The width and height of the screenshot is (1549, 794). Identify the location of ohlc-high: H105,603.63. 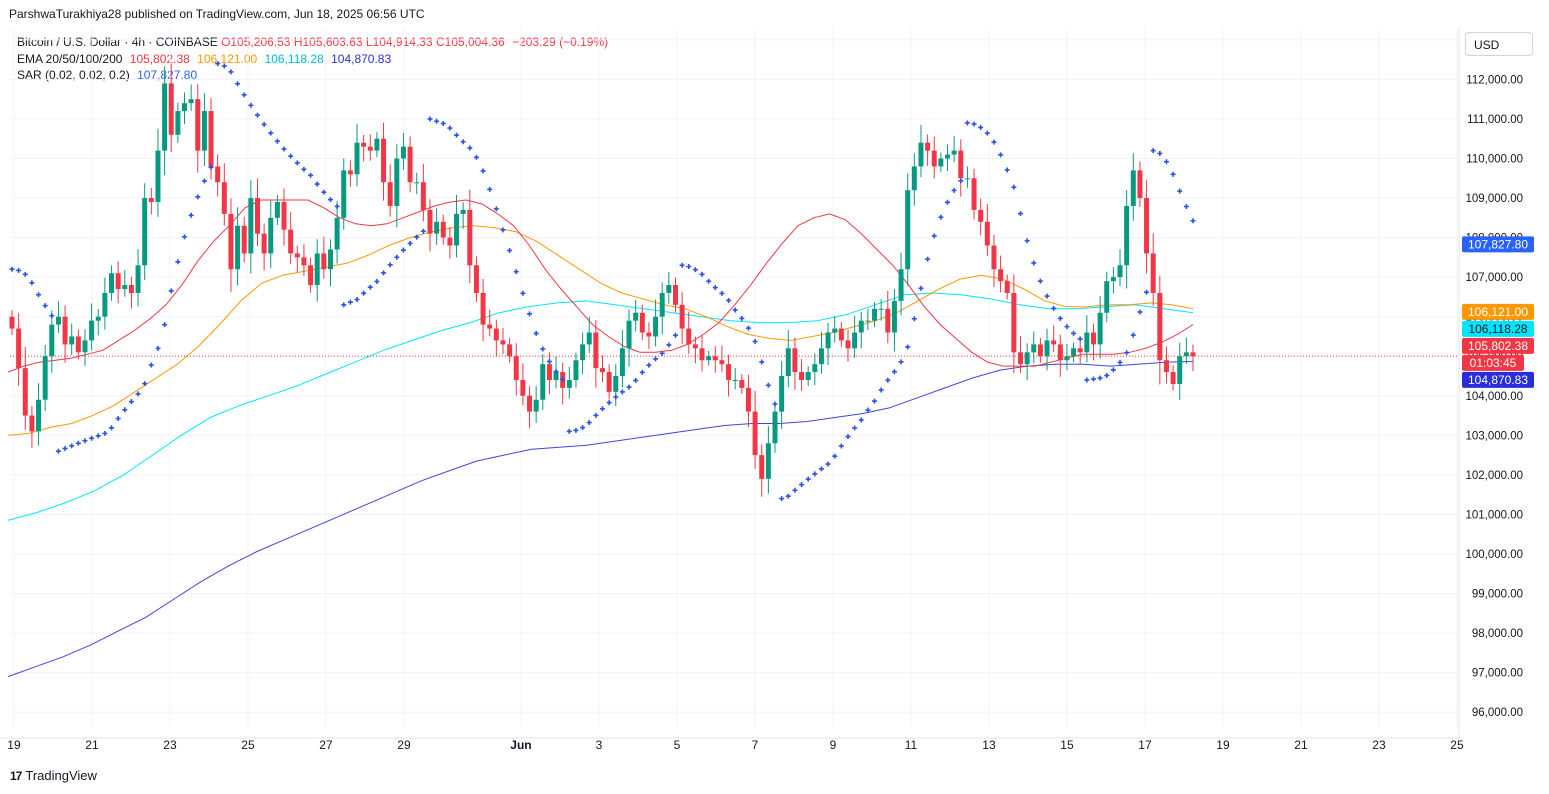
(328, 42).